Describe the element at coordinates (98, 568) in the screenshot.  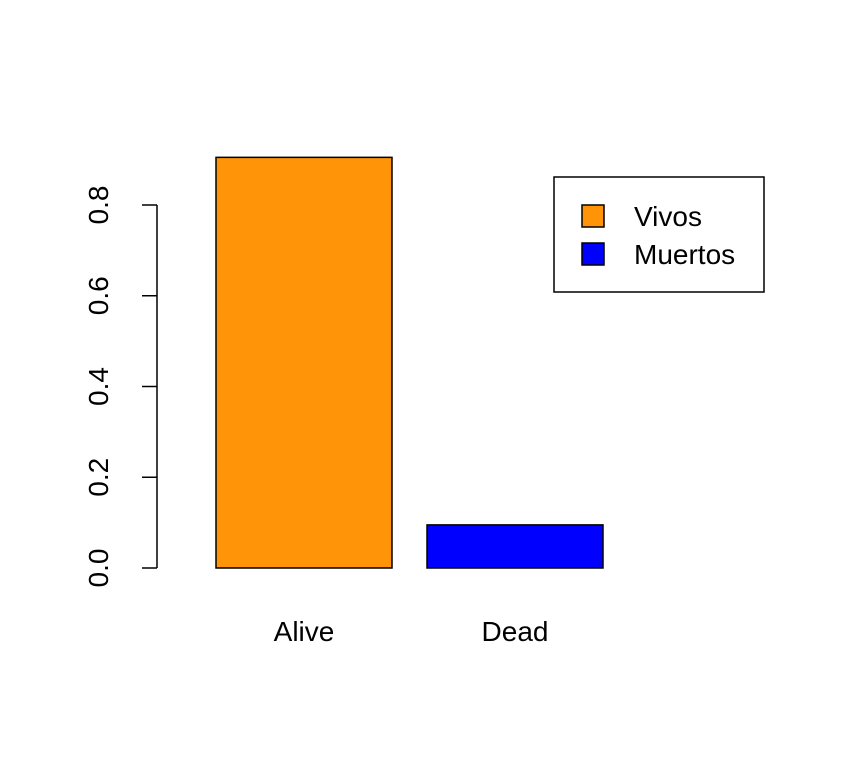
I see `y-tick-label: 0.0` at that location.